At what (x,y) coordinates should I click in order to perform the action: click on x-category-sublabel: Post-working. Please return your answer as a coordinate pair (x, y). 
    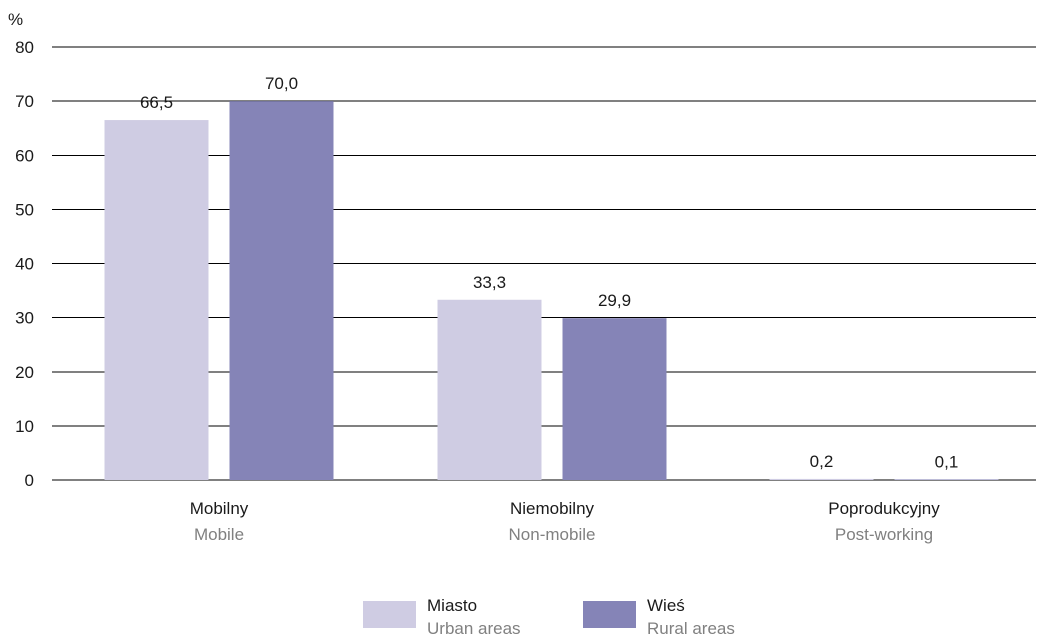
    Looking at the image, I should click on (884, 534).